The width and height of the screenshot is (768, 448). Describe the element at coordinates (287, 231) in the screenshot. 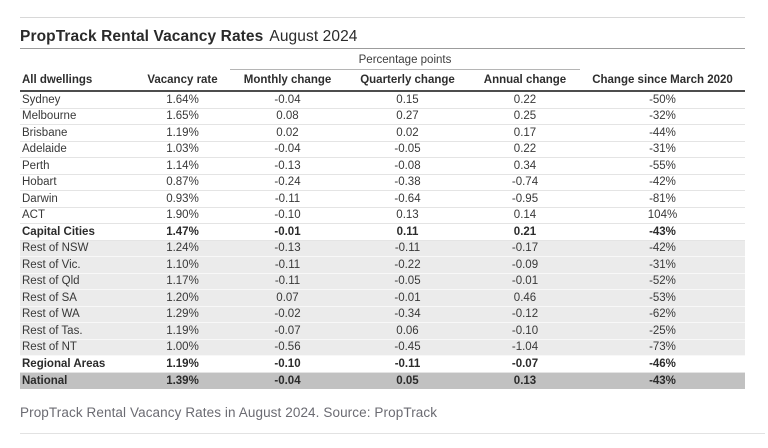

I see `monthly-change-cell: -0.01` at that location.